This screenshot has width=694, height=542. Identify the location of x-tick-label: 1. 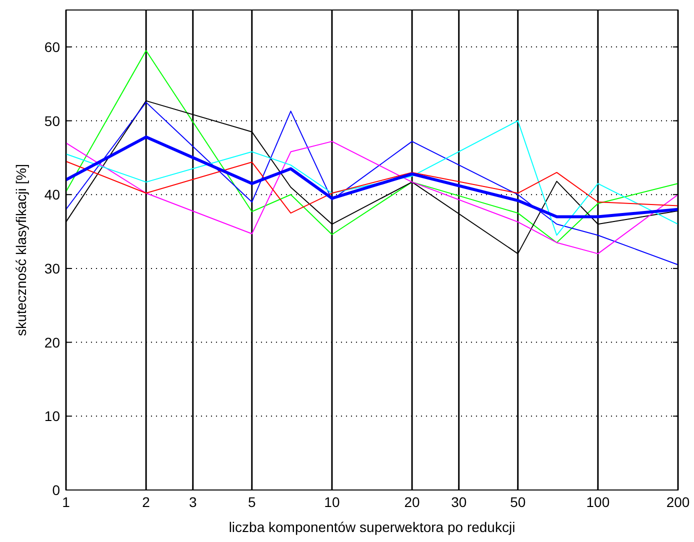
(66, 502).